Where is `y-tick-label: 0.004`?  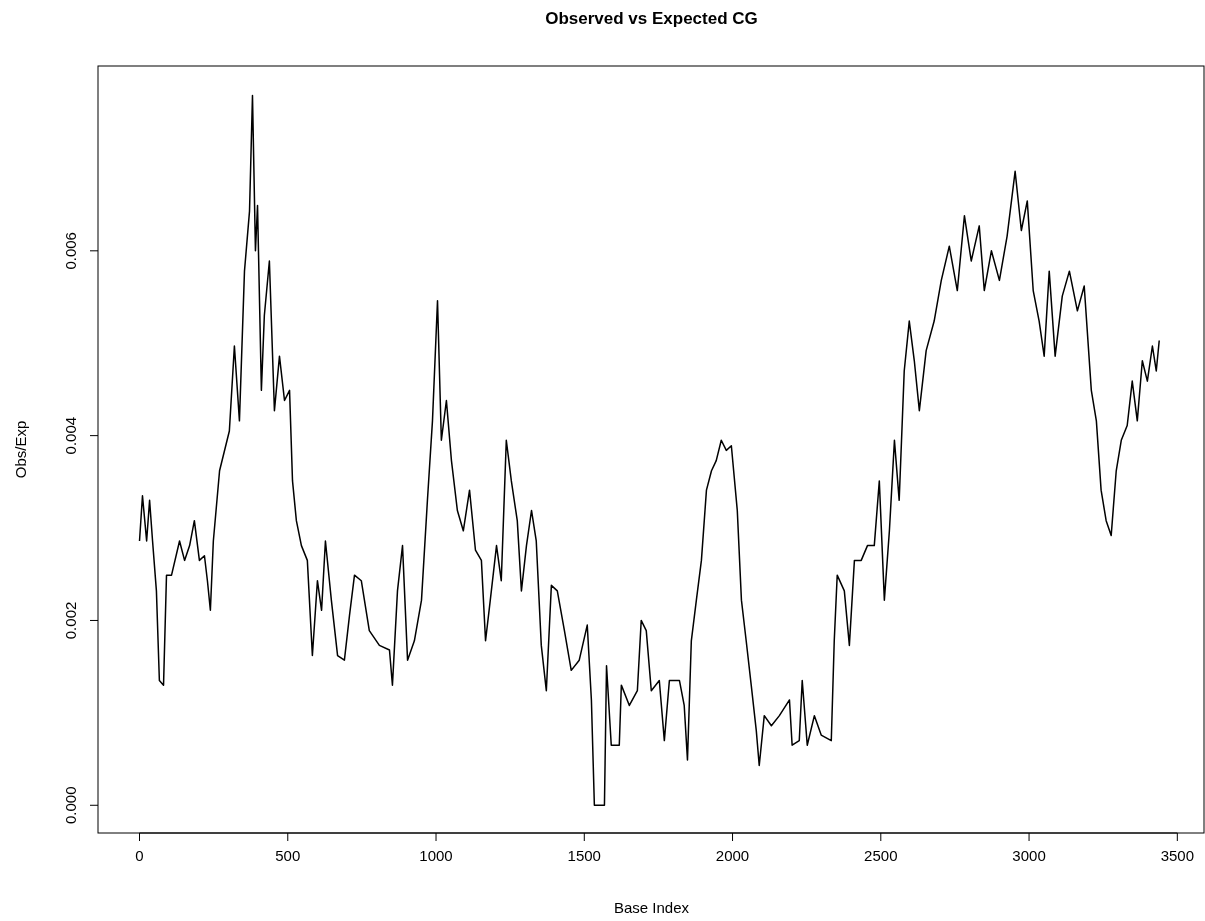
y-tick-label: 0.004 is located at coordinates (70, 435).